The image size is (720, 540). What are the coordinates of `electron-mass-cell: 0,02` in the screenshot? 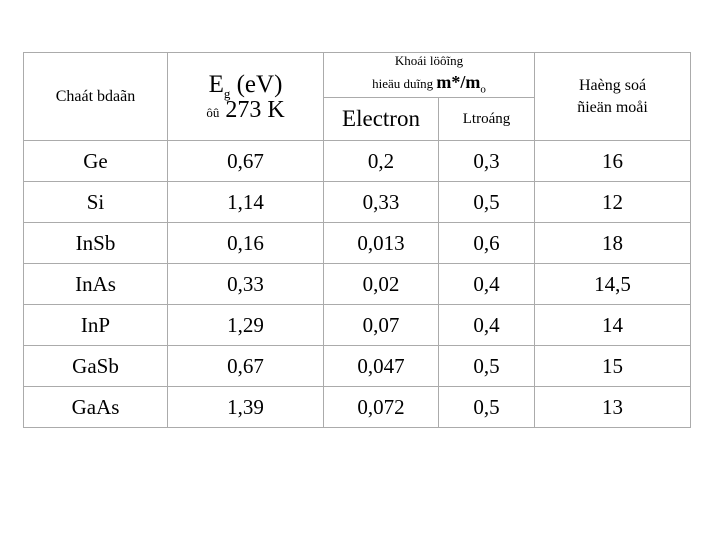 It's located at (381, 284).